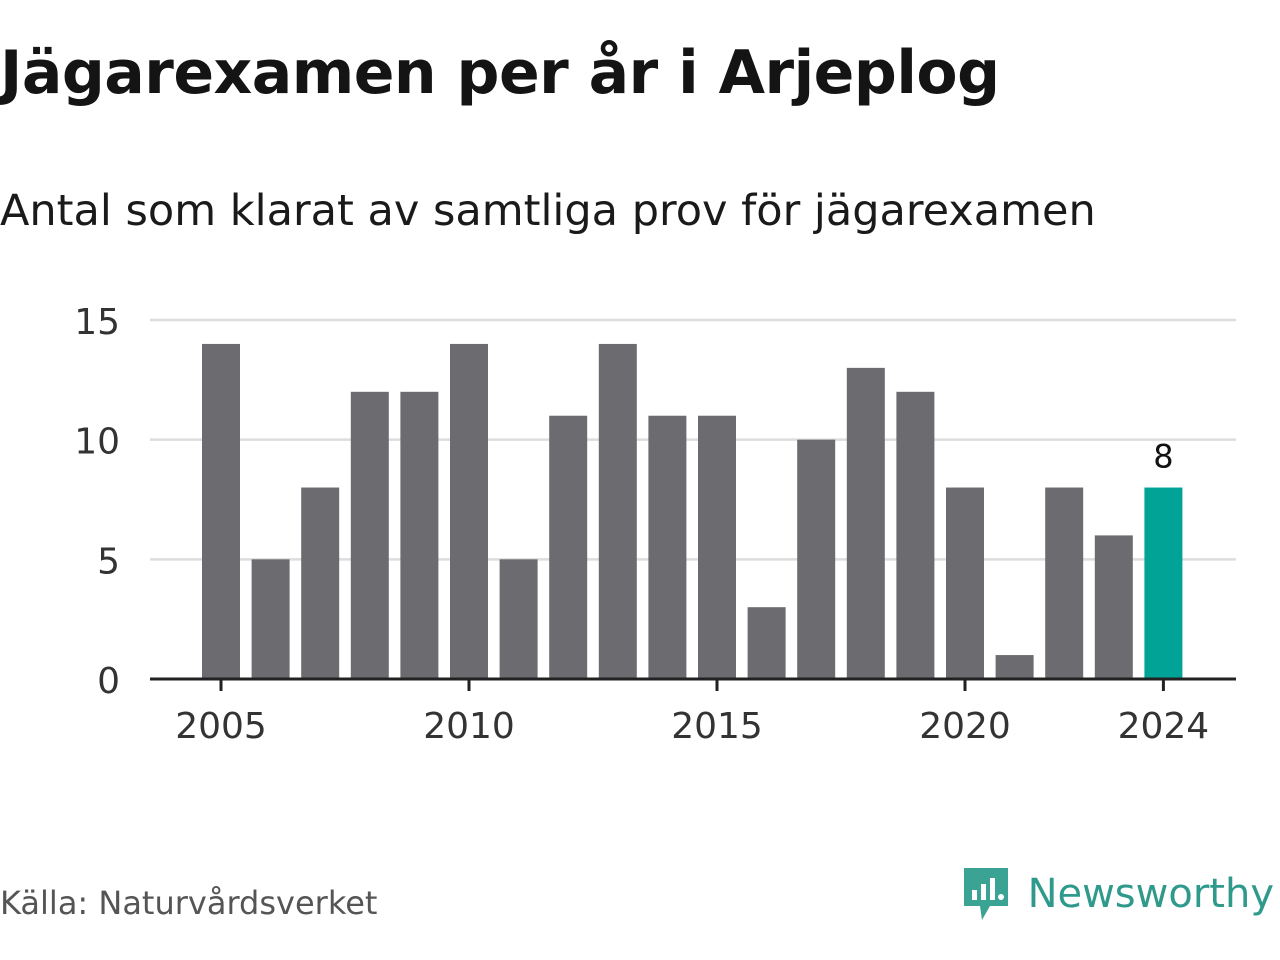 This screenshot has width=1280, height=960. I want to click on x-axis: 2005 2010 2015 2020 2024, so click(692, 713).